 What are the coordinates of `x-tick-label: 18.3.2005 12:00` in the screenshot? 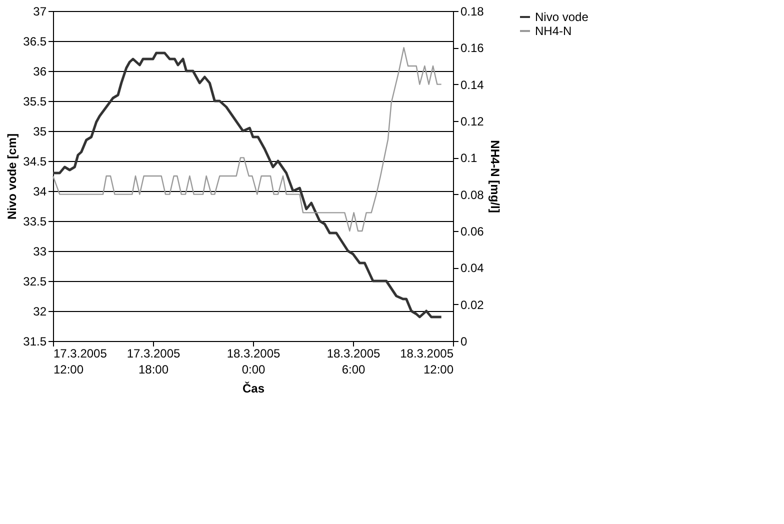 It's located at (427, 361).